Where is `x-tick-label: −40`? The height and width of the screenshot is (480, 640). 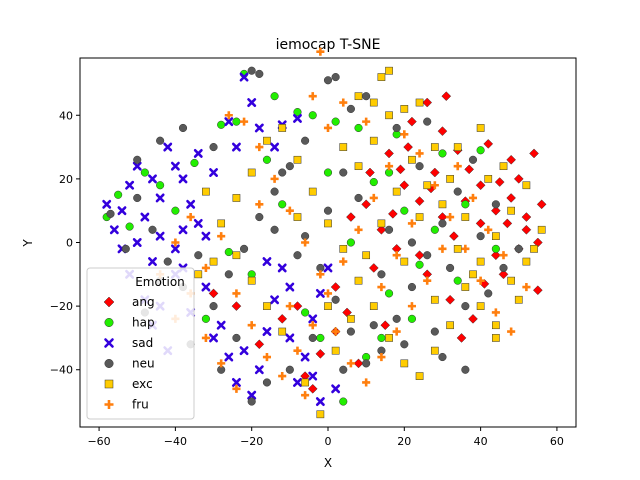 x-tick-label: −40 is located at coordinates (175, 441).